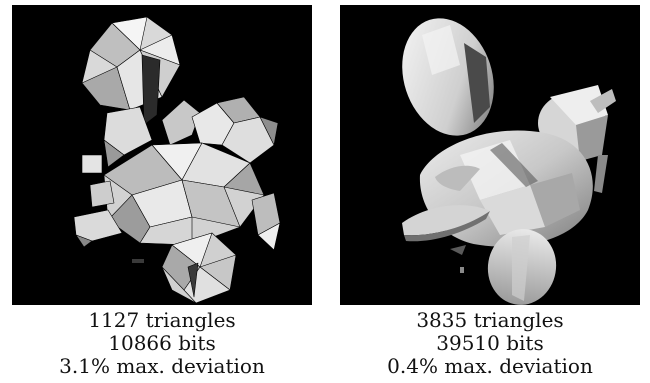  What do you see at coordinates (162, 320) in the screenshot?
I see `triangle-count: 1127 triangles` at bounding box center [162, 320].